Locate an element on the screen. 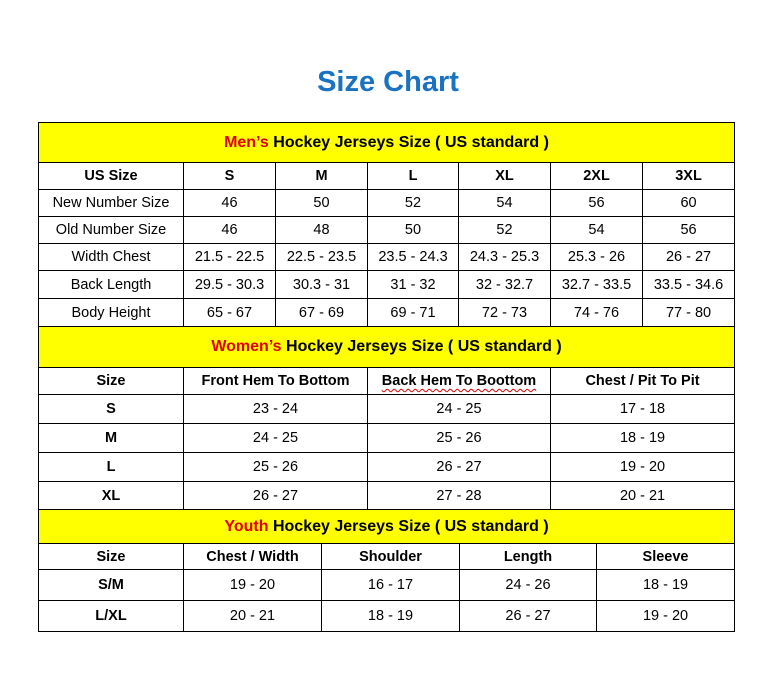 This screenshot has width=776, height=692. column-header: Back Hem To Boottom is located at coordinates (459, 381).